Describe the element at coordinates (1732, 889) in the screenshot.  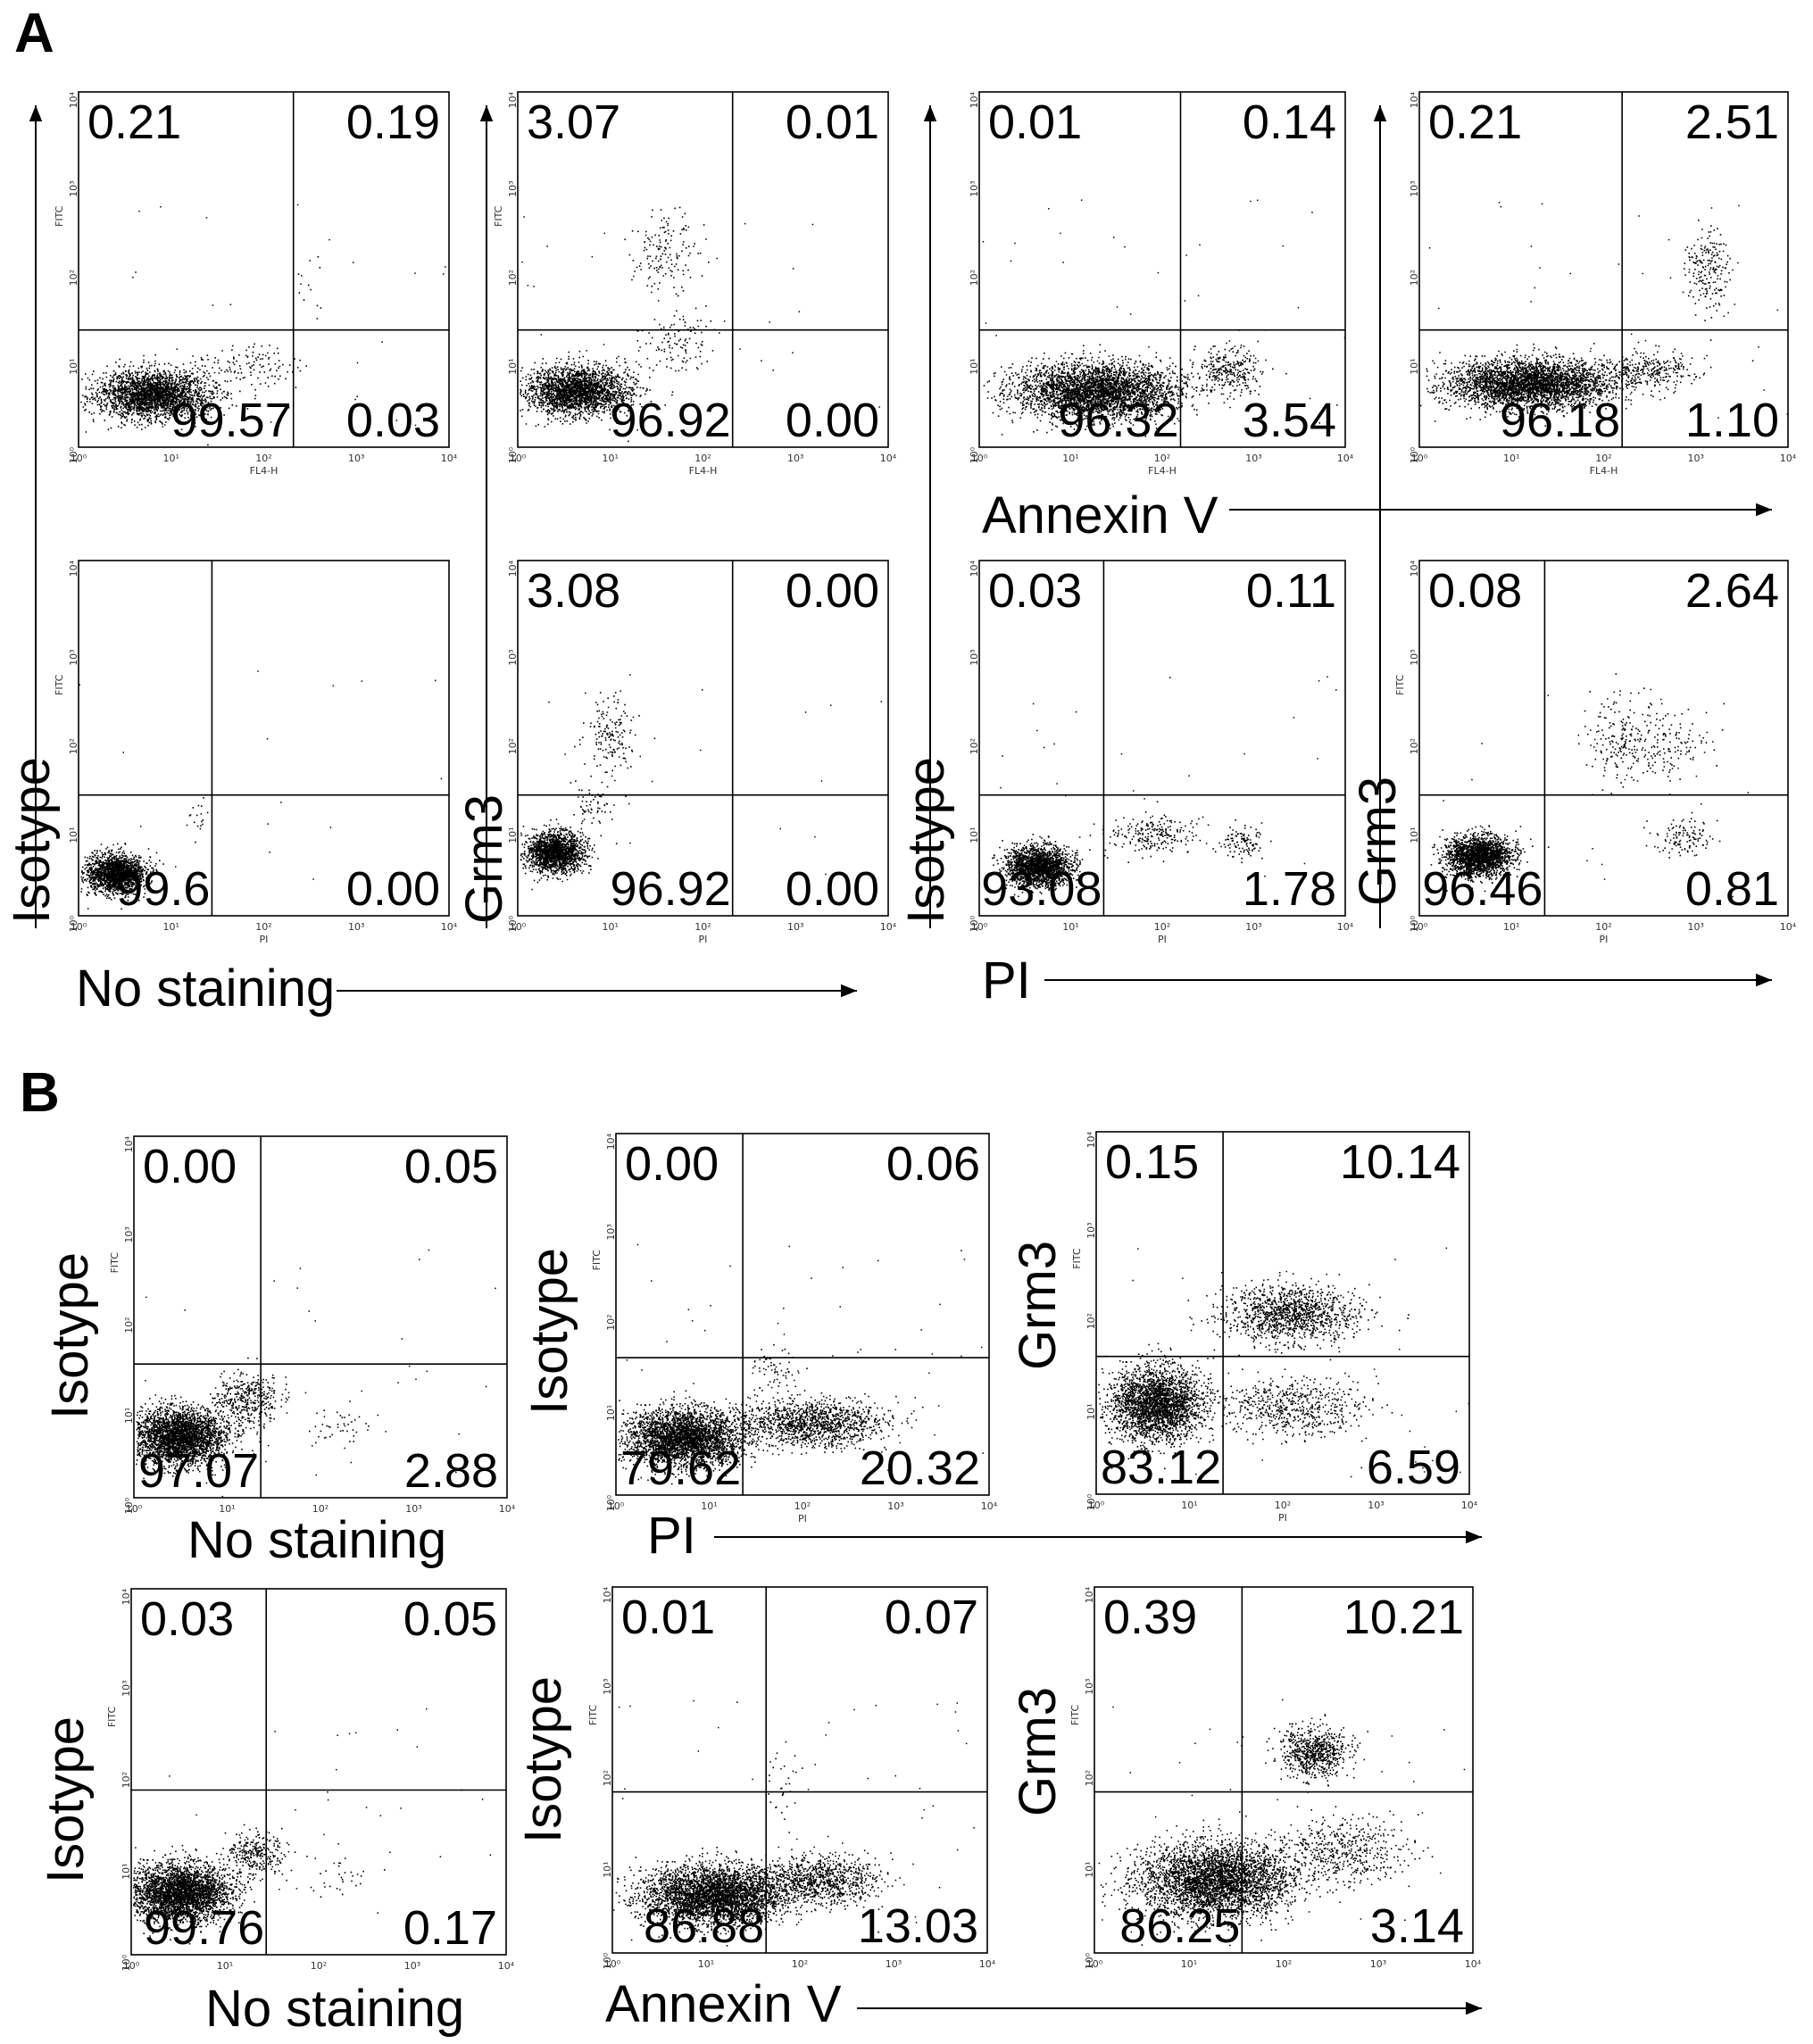
I see `quadrant-value-lr: 0.81` at that location.